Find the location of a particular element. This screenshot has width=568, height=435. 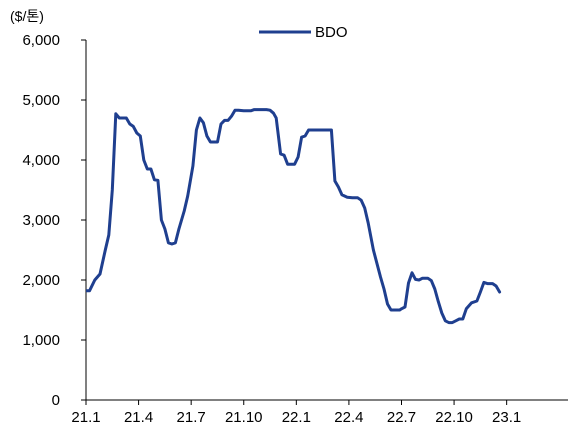

x-tick-label: 22.7 is located at coordinates (401, 417).